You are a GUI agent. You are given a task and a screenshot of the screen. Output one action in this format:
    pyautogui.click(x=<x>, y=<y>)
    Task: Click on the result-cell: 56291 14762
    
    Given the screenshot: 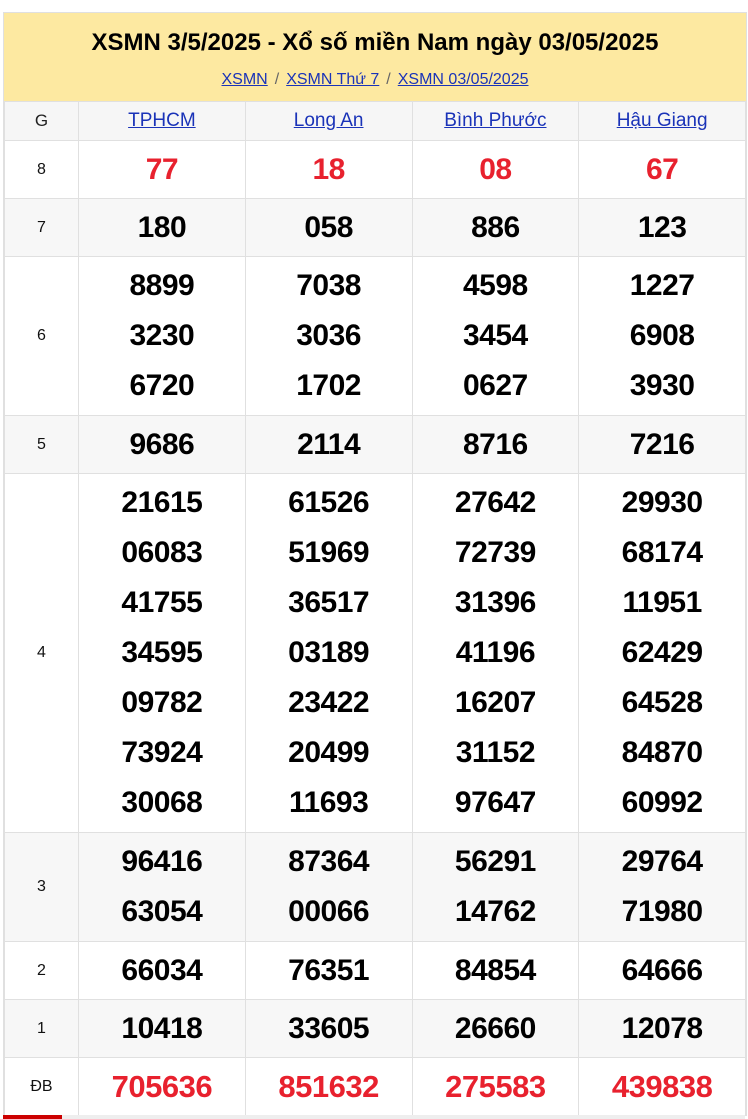 What is the action you would take?
    pyautogui.click(x=495, y=887)
    